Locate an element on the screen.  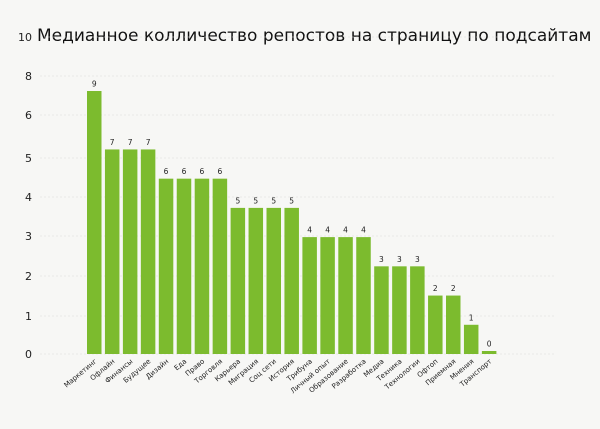
data-label: 1 is located at coordinates (471, 317).